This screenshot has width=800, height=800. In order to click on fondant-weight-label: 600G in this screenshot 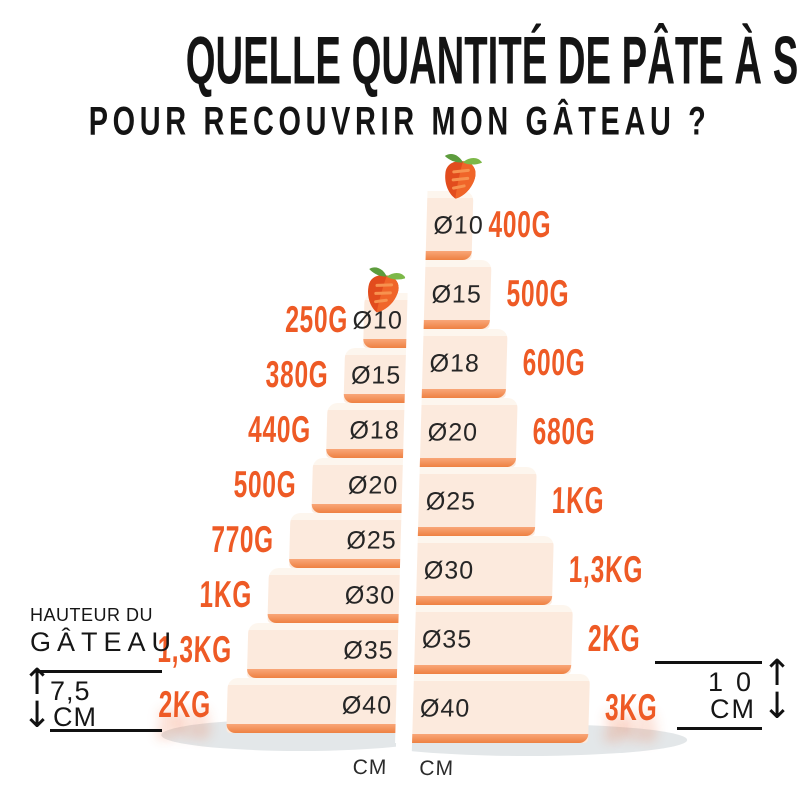, I will do `click(554, 363)`.